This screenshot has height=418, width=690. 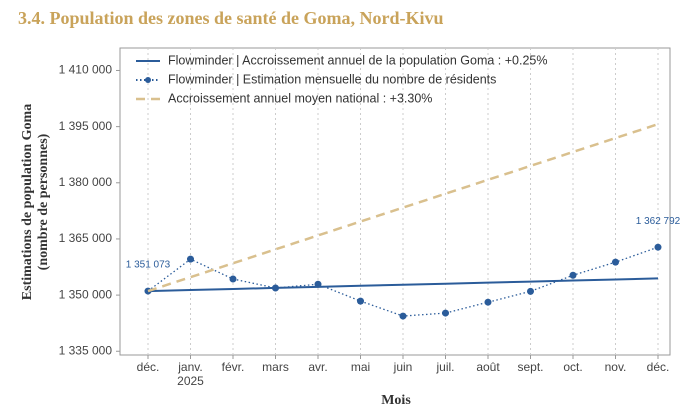 What do you see at coordinates (360, 367) in the screenshot?
I see `x-tick-label: mai` at bounding box center [360, 367].